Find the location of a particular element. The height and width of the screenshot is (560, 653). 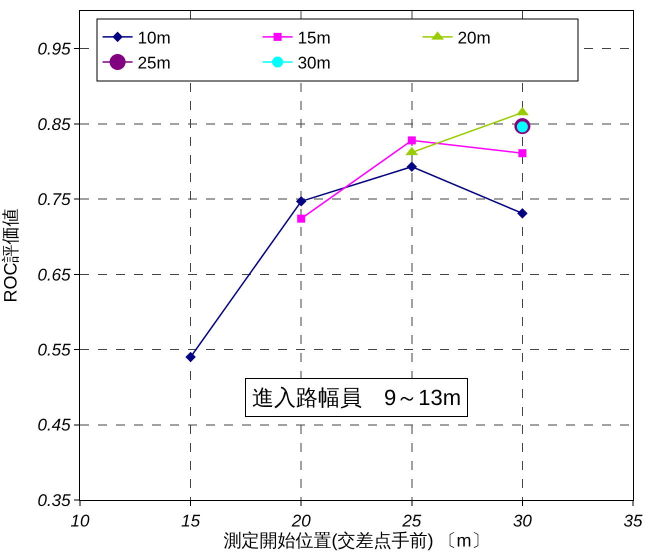

legend-label: 20m is located at coordinates (474, 38).